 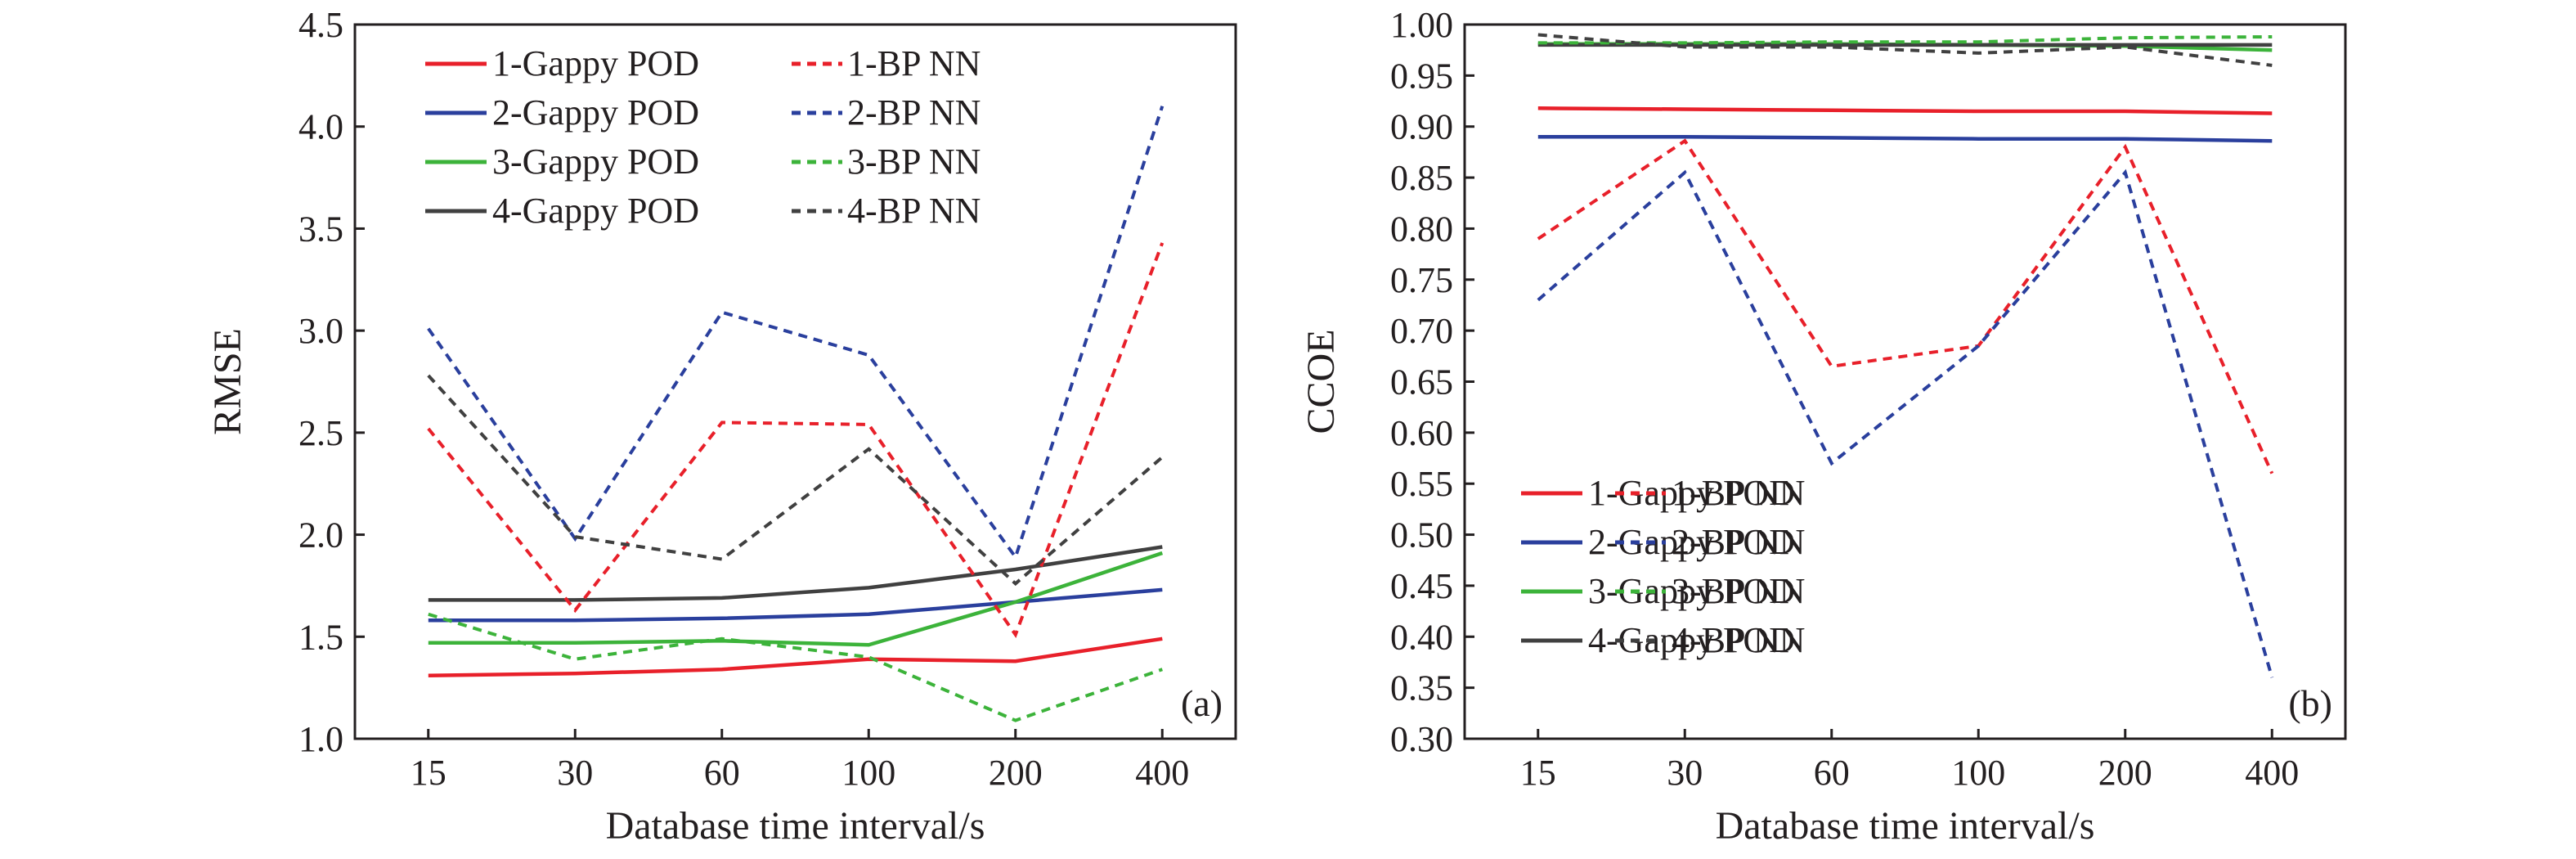 What do you see at coordinates (320, 637) in the screenshot?
I see `y-tick-label: 1.5` at bounding box center [320, 637].